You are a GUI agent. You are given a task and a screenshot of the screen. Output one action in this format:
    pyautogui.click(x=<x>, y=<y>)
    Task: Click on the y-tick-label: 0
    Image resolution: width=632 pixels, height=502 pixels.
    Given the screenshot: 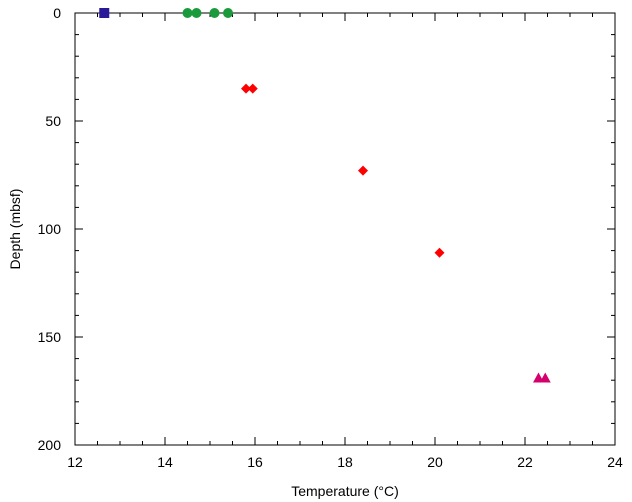 What is the action you would take?
    pyautogui.click(x=57, y=13)
    